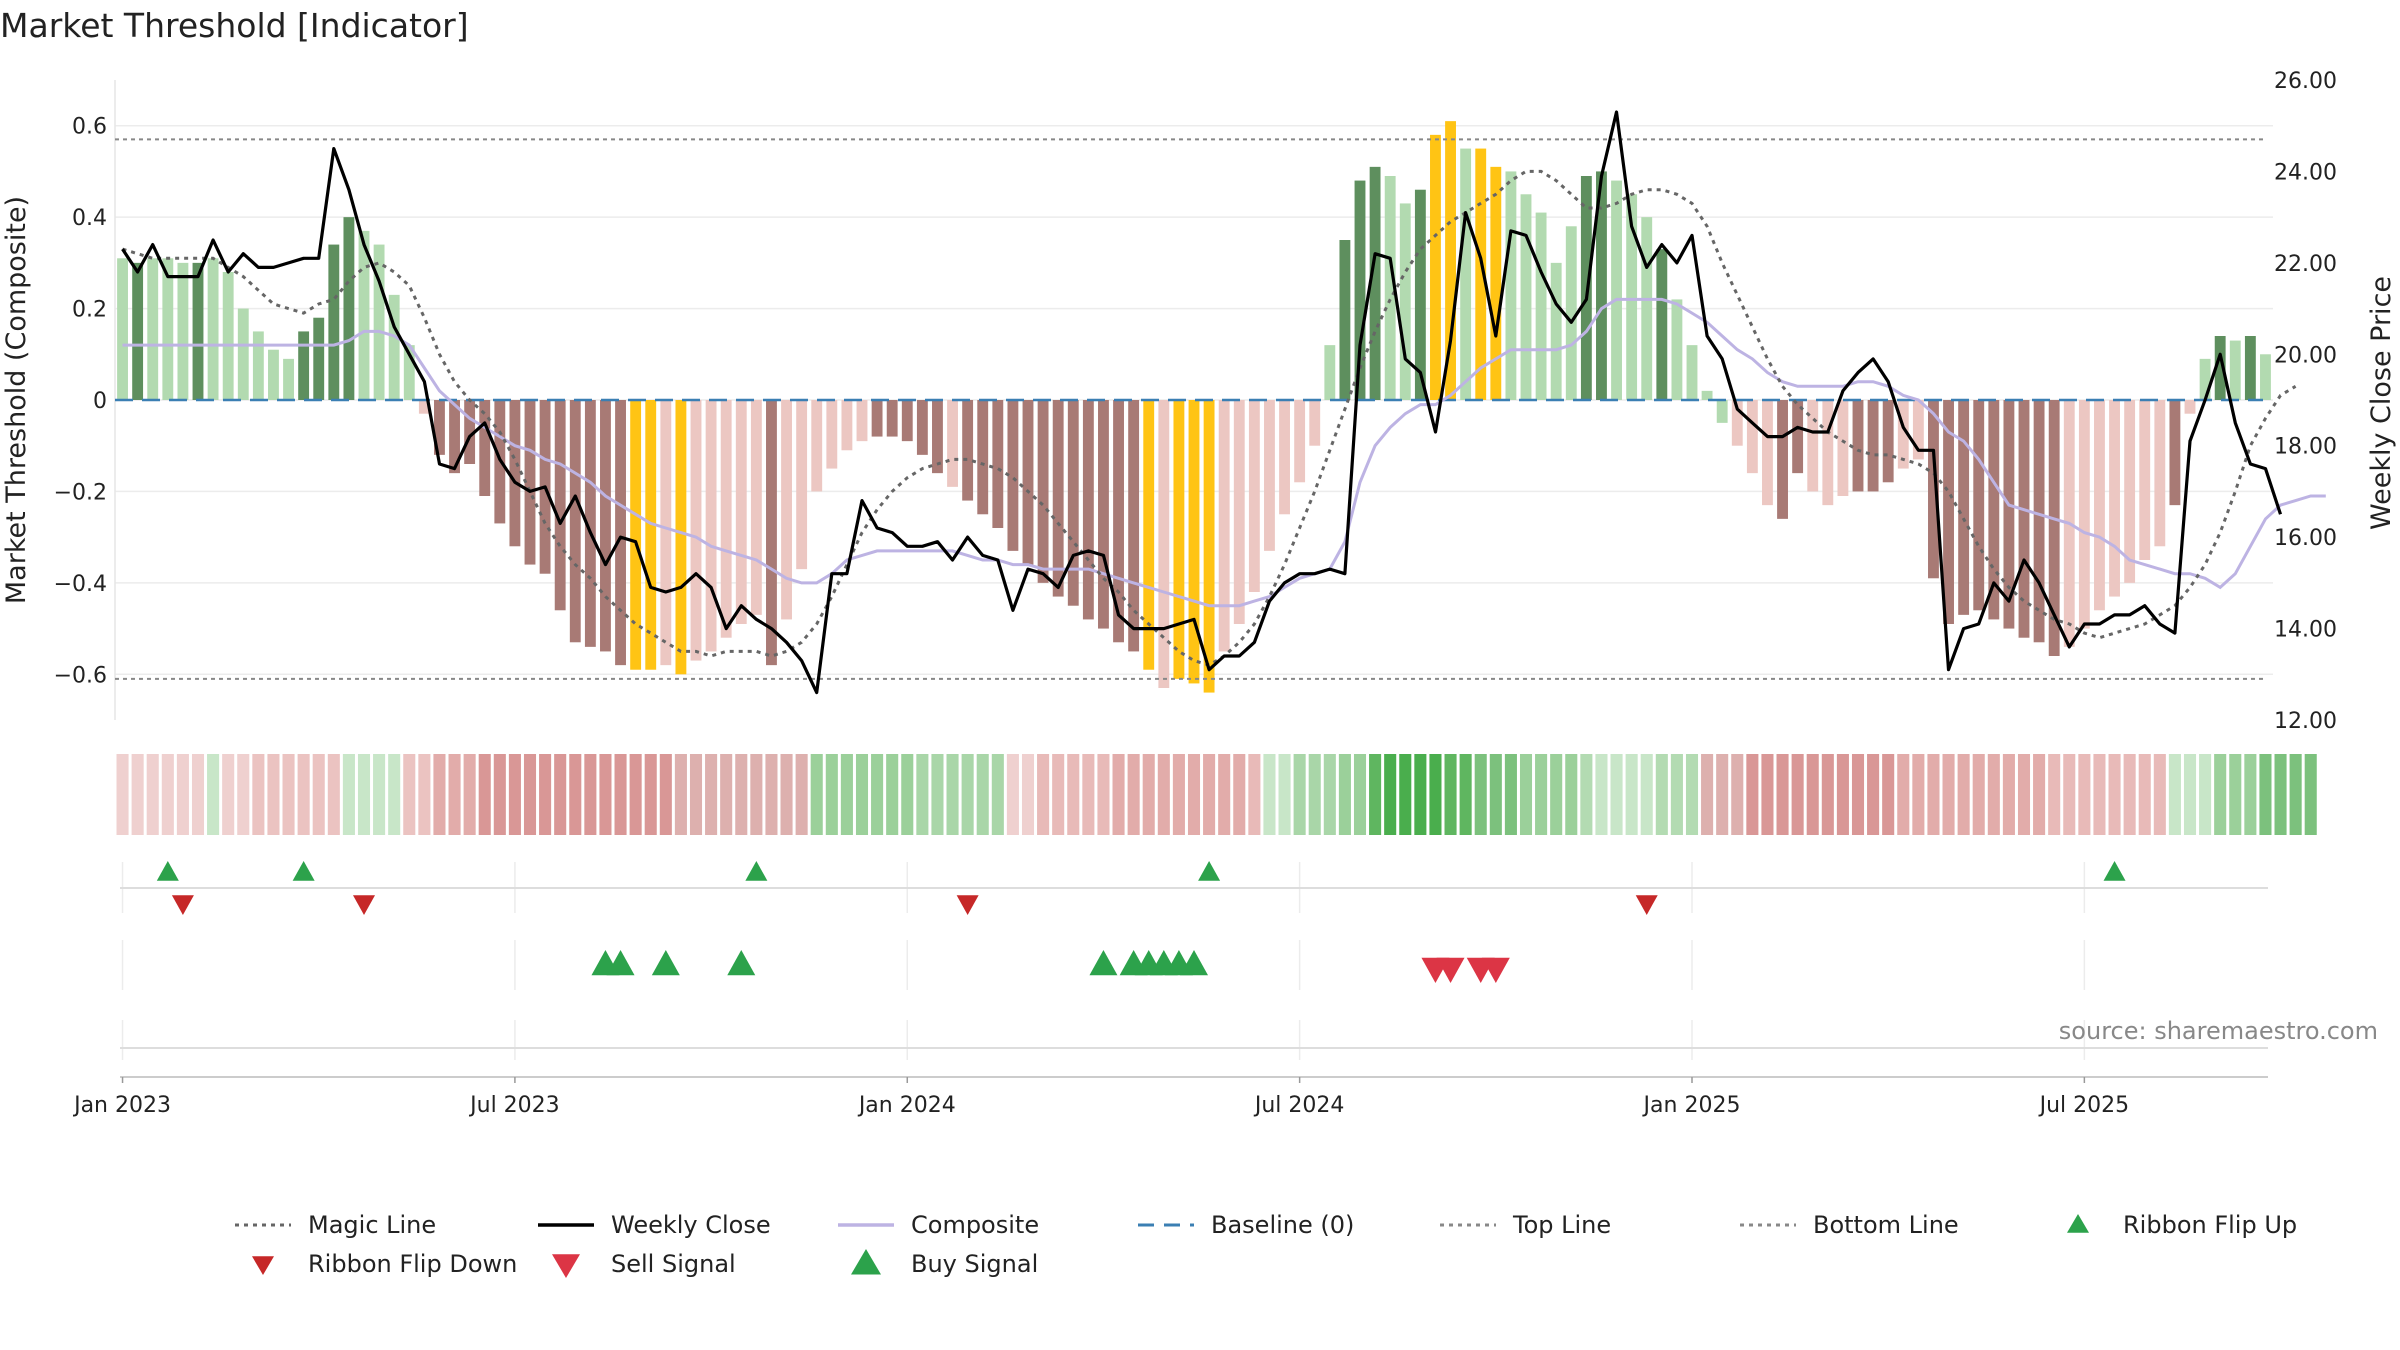 Image resolution: width=2400 pixels, height=1350 pixels. Describe the element at coordinates (2078, 1223) in the screenshot. I see `legend-swatch` at that location.